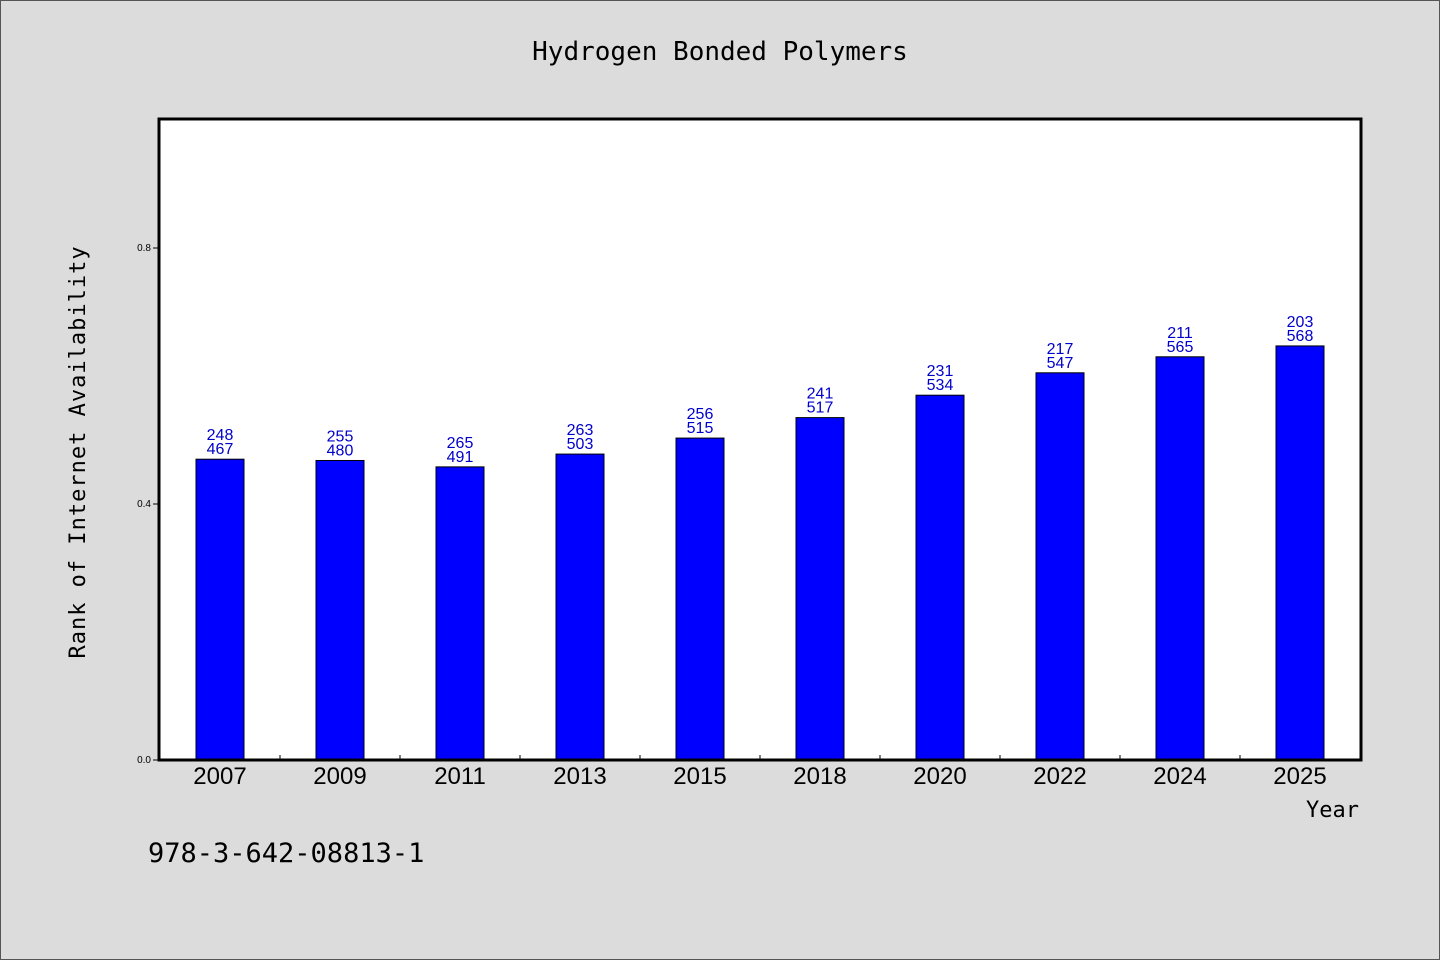 This screenshot has width=1440, height=960. I want to click on y-axis-label: Rank of Internet Availability, so click(78, 451).